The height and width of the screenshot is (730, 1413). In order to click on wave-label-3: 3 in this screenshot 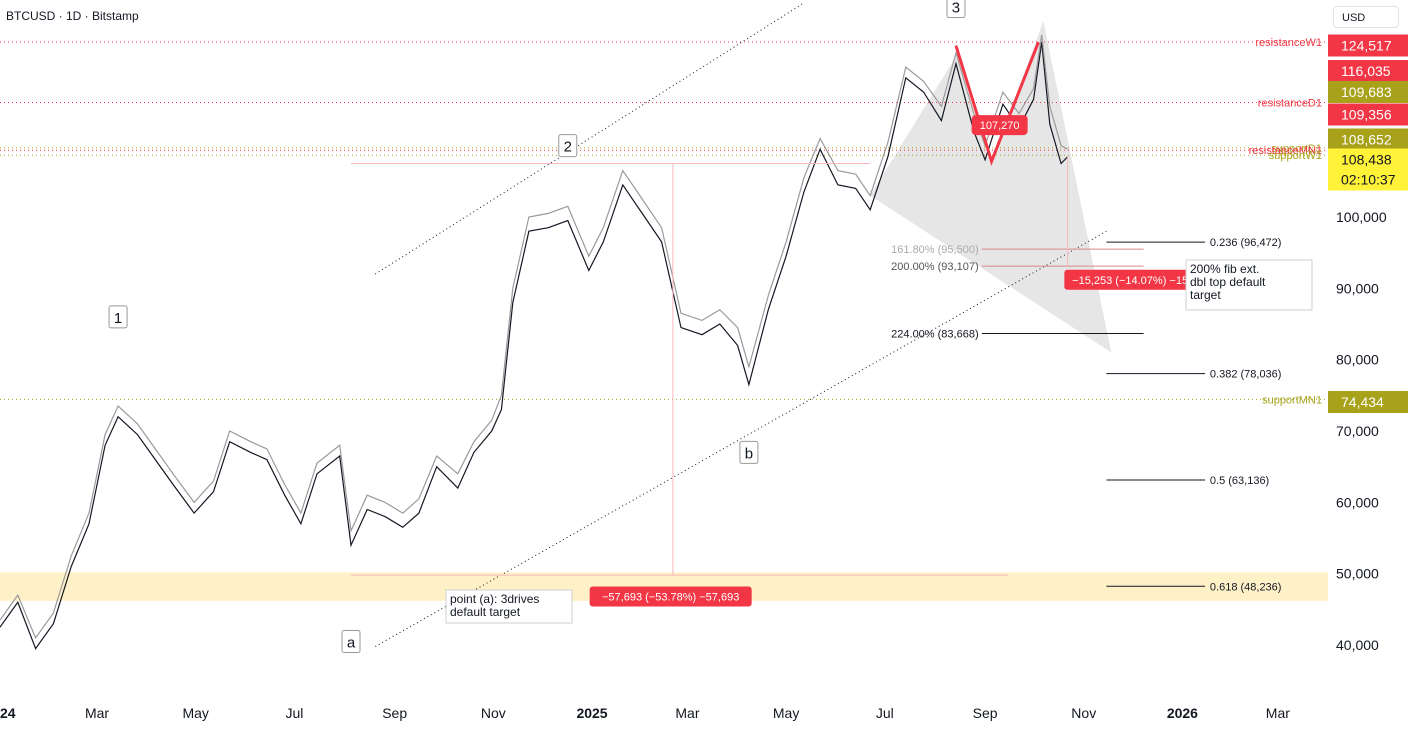, I will do `click(956, 8)`.